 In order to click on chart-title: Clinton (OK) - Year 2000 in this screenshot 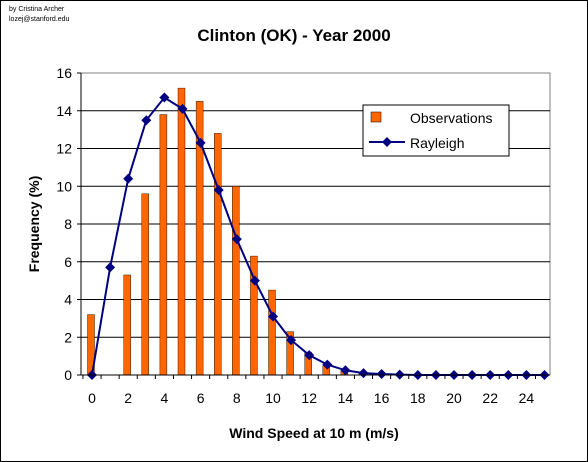, I will do `click(293, 35)`.